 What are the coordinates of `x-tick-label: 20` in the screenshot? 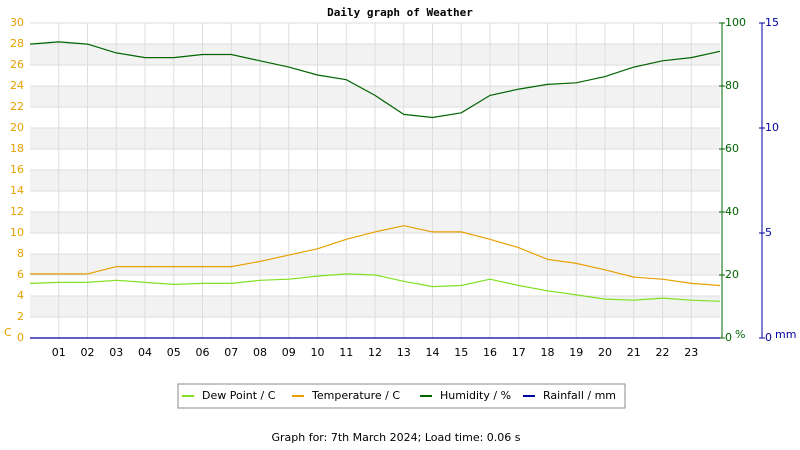 It's located at (605, 352).